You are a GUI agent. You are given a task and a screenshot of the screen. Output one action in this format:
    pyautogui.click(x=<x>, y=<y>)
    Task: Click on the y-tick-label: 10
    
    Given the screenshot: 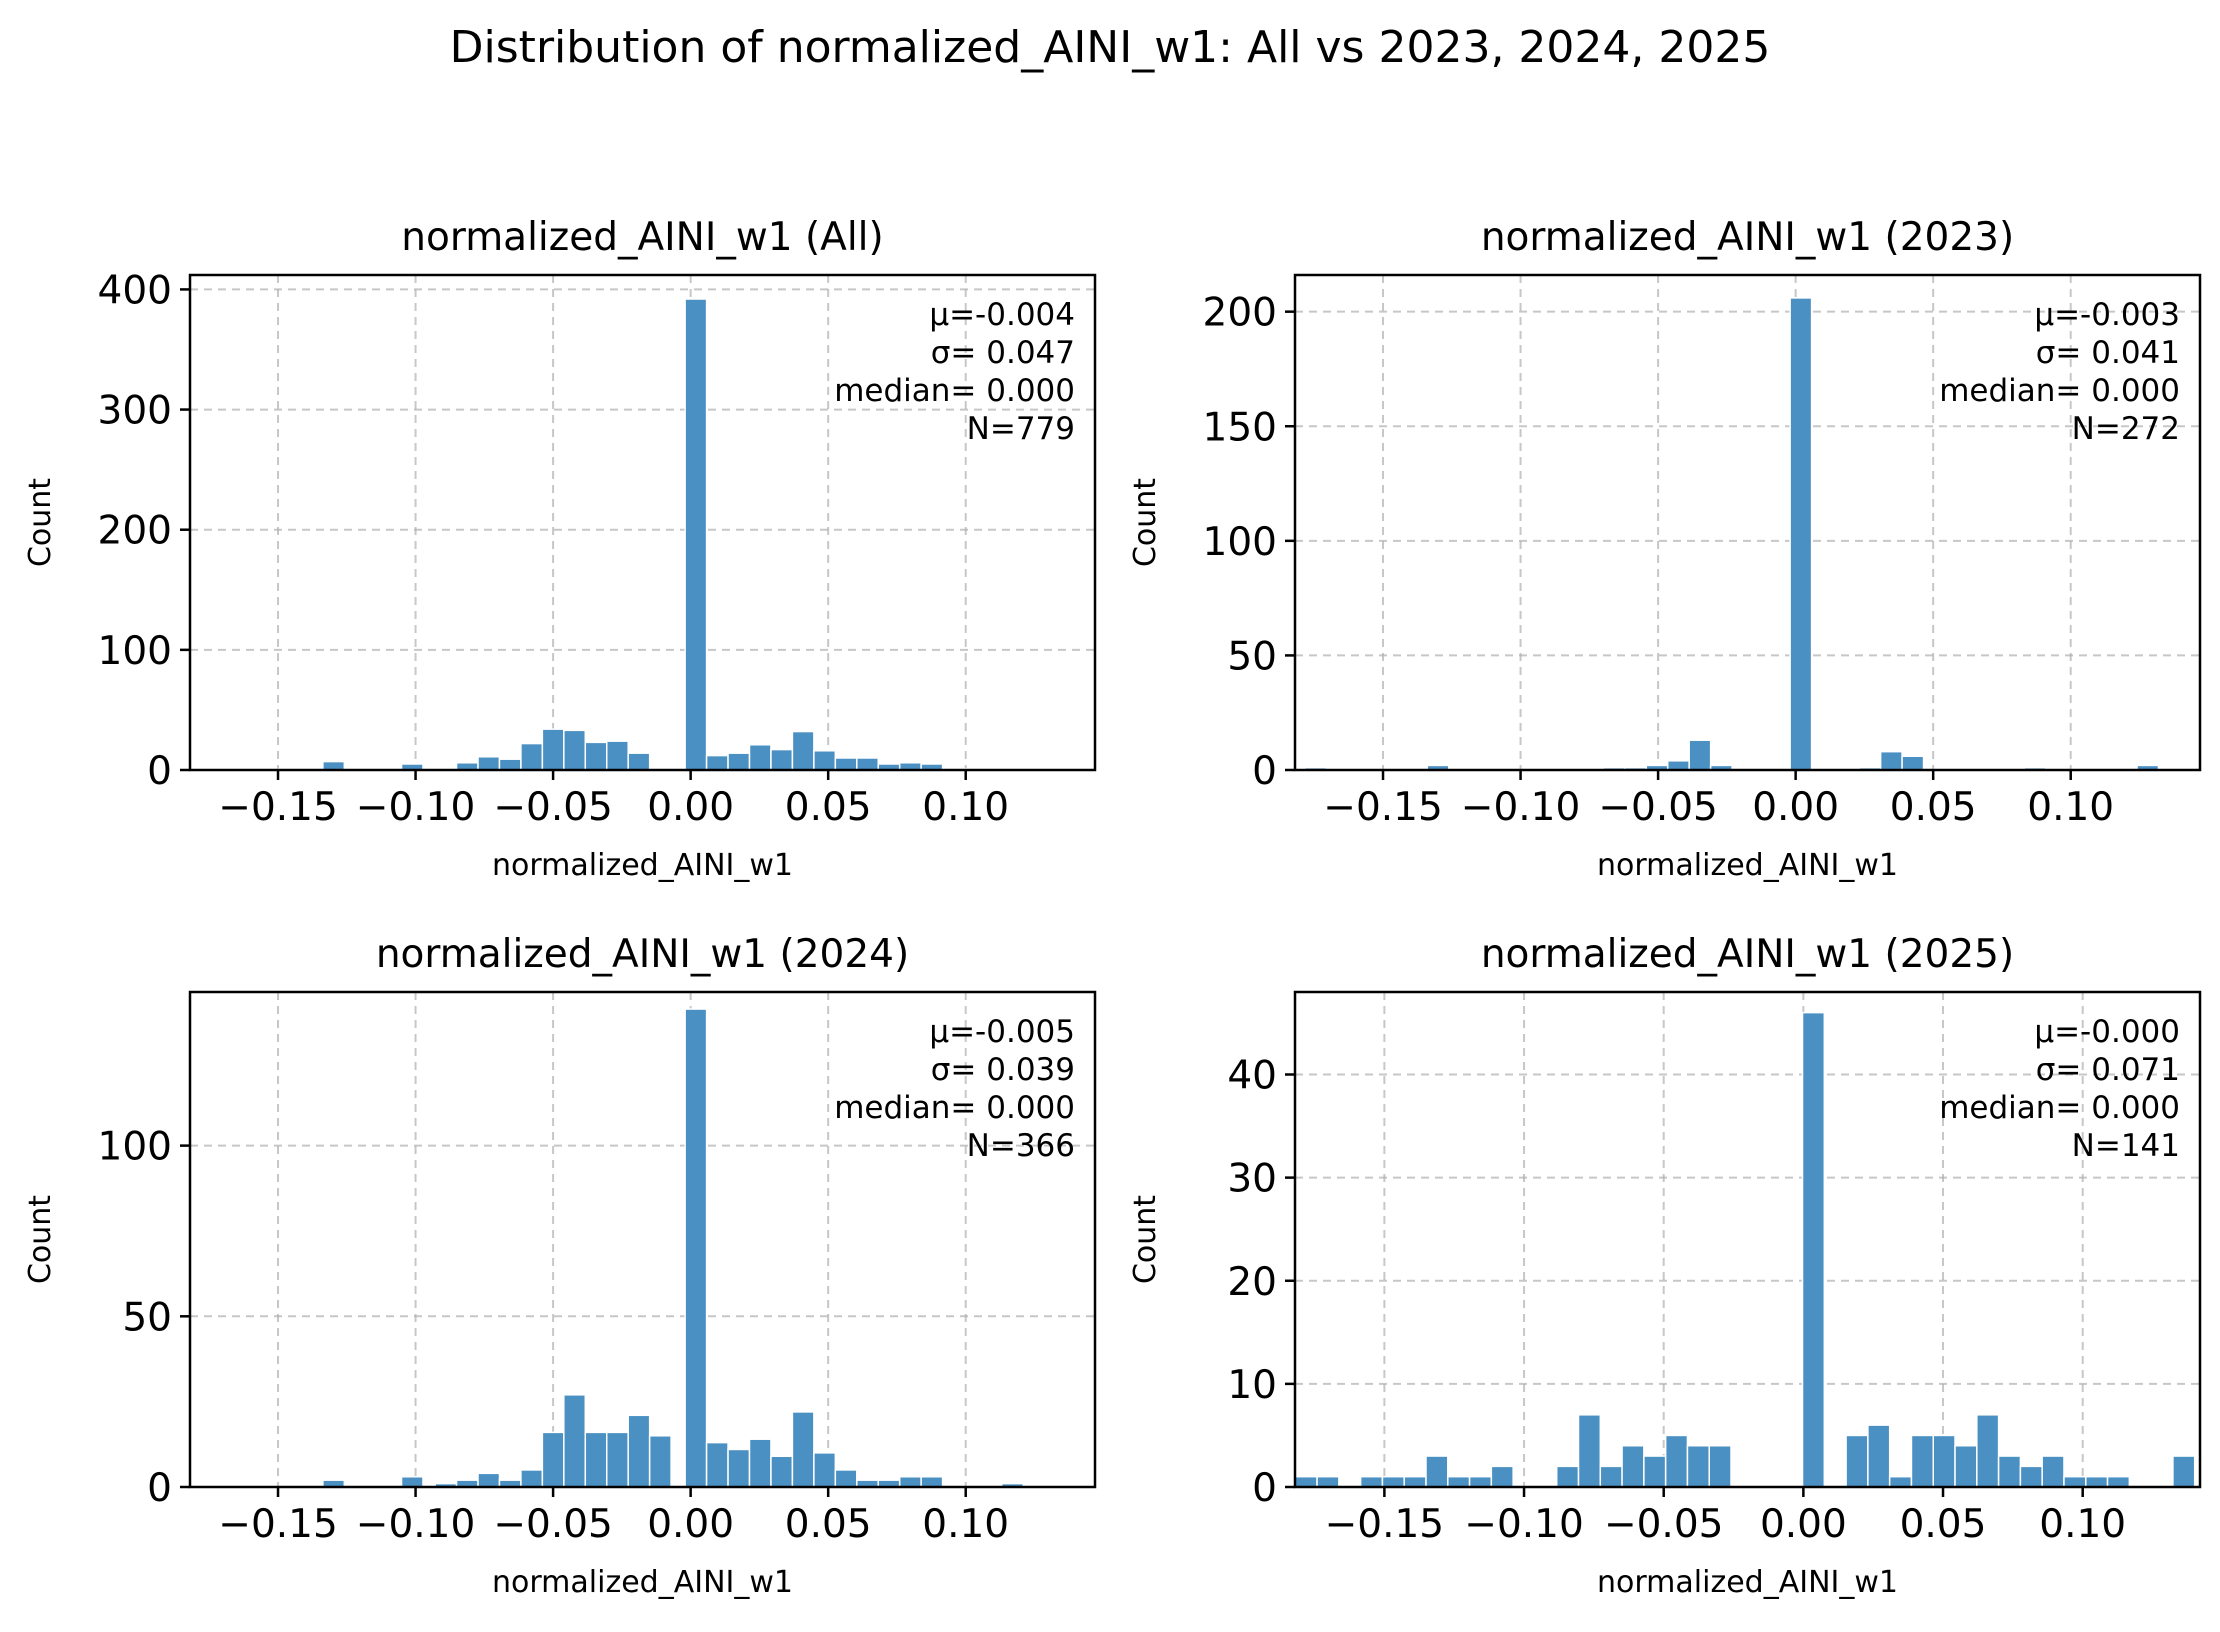 What is the action you would take?
    pyautogui.click(x=1252, y=1385)
    